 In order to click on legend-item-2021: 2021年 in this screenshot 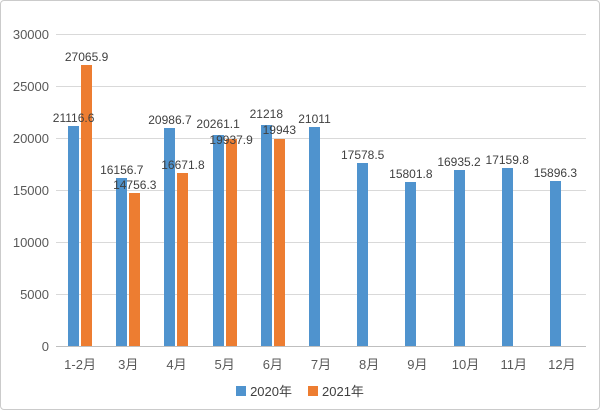, I will do `click(336, 390)`.